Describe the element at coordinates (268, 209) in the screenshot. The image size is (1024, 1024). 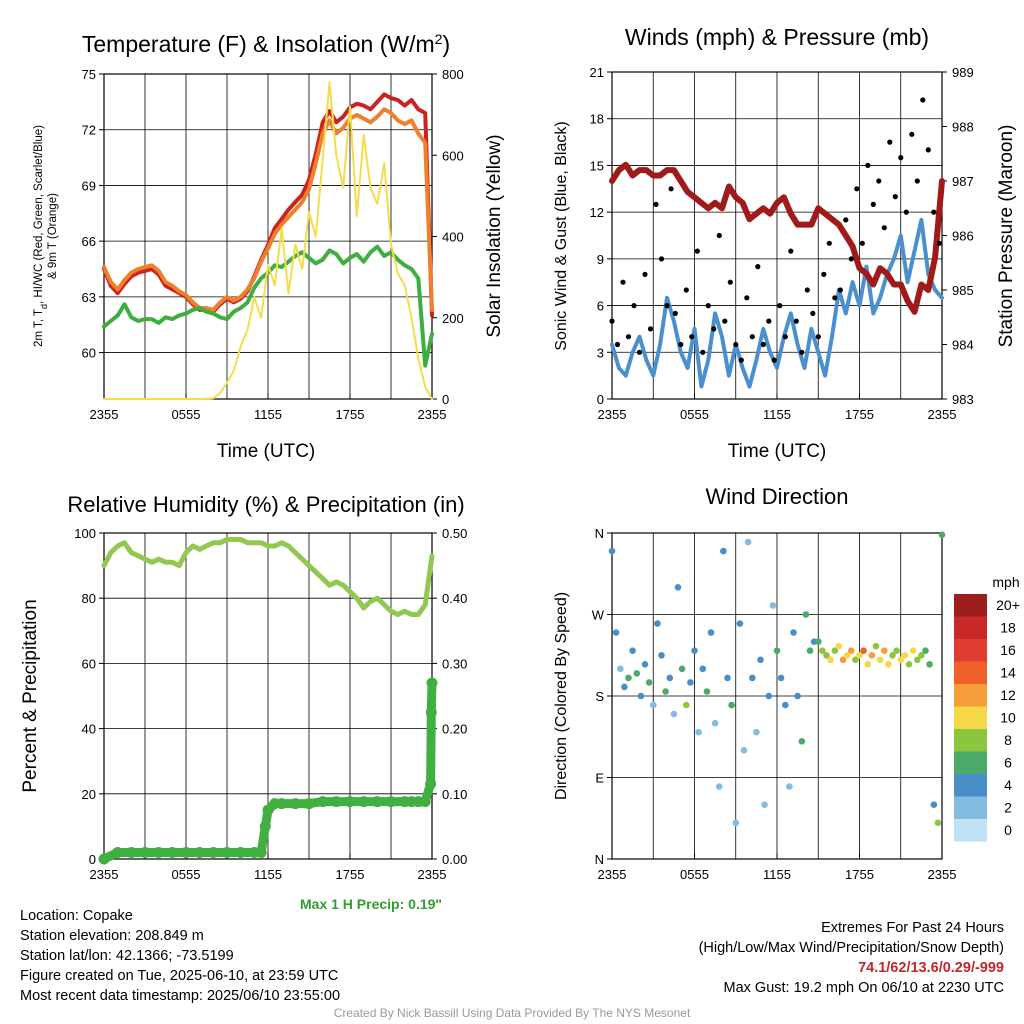
I see `temp-series-9m-t` at that location.